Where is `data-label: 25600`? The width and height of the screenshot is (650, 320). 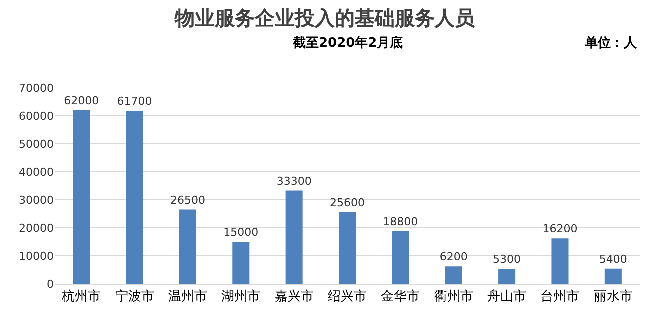
data-label: 25600 is located at coordinates (347, 203).